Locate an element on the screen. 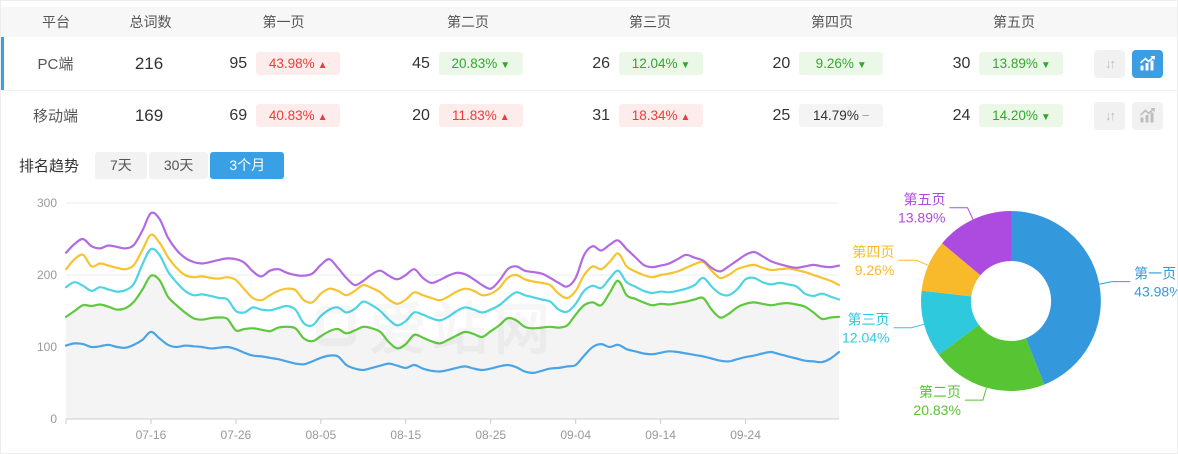  page-count: 24 is located at coordinates (961, 115).